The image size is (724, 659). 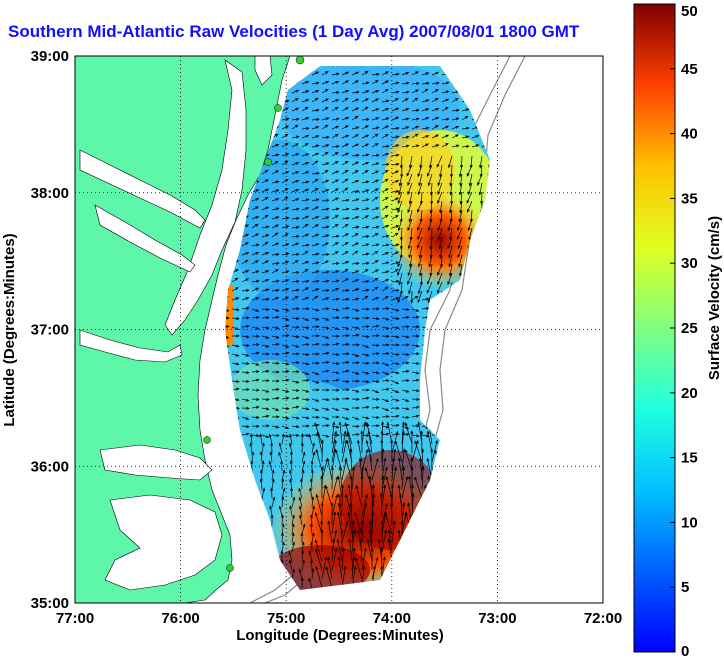 What do you see at coordinates (145, 238) in the screenshot?
I see `rappahannock-river` at bounding box center [145, 238].